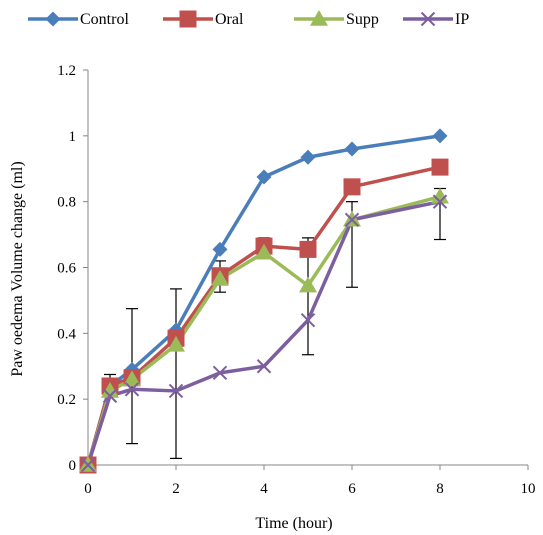 The width and height of the screenshot is (543, 535). What do you see at coordinates (17, 268) in the screenshot?
I see `y-axis-title: Paw oedema Volume change (ml)` at bounding box center [17, 268].